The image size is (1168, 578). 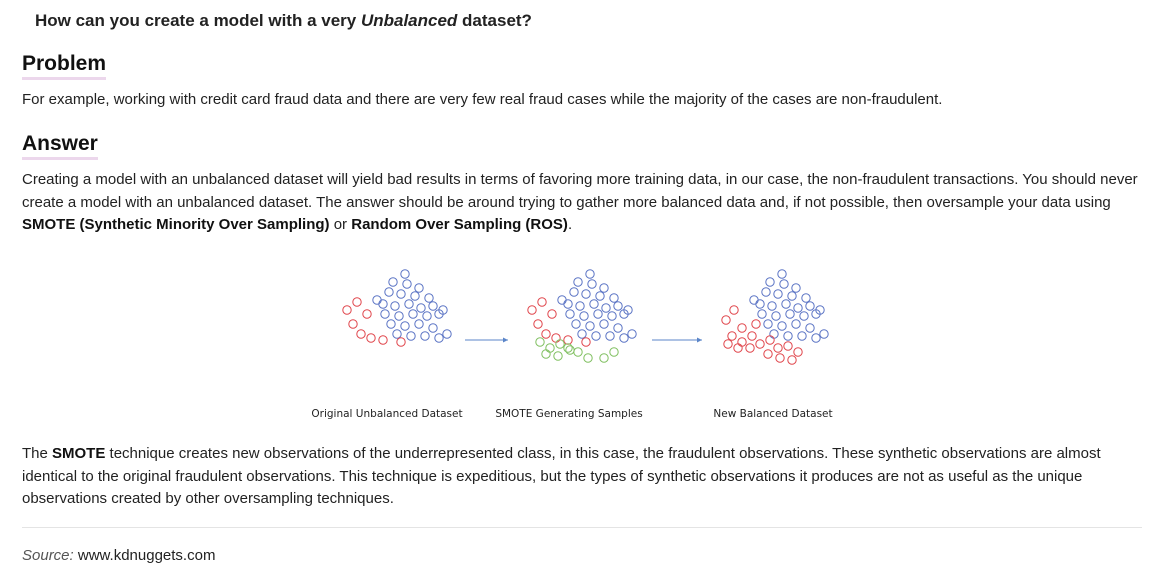 I want to click on caption-smote: SMOTE Generating Samples, so click(x=569, y=414).